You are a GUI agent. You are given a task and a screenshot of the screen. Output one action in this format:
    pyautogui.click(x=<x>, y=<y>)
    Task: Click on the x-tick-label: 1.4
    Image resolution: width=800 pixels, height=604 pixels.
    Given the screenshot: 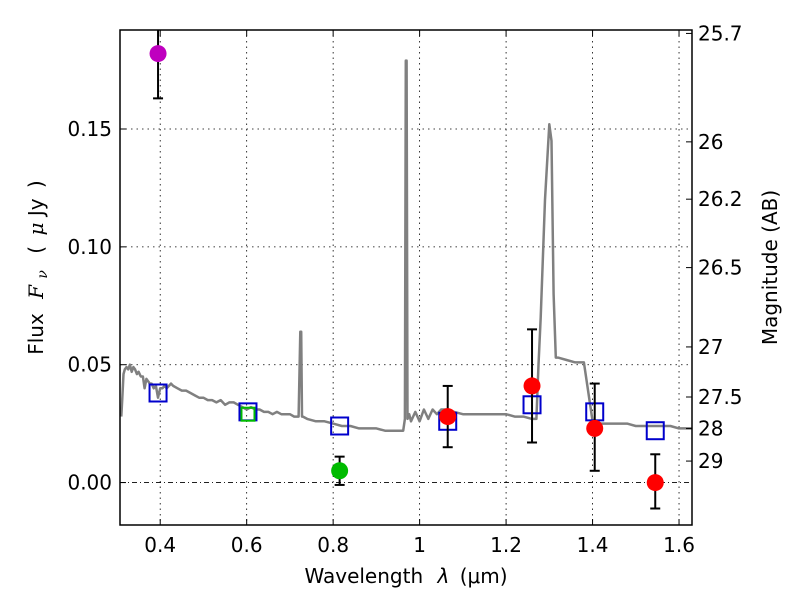 What is the action you would take?
    pyautogui.click(x=593, y=545)
    